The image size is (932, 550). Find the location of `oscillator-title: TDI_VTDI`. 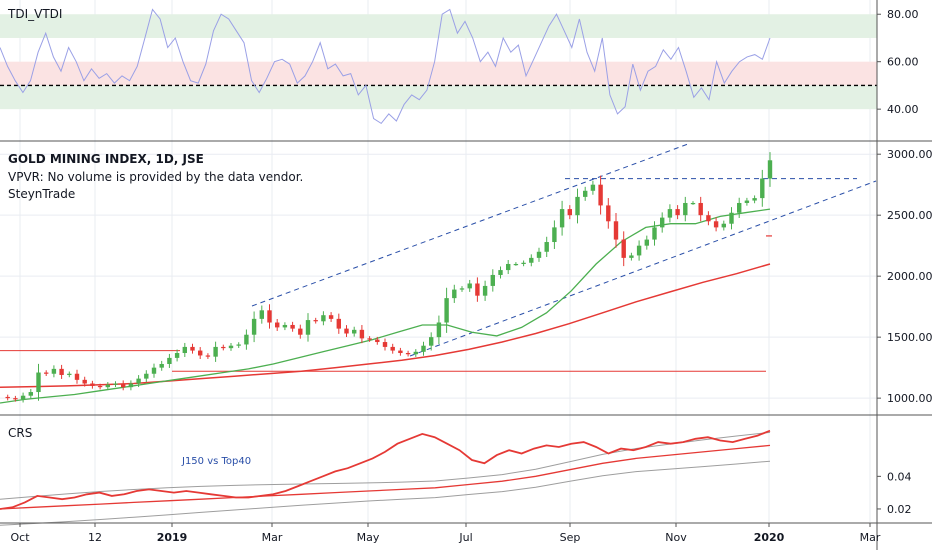

oscillator-title: TDI_VTDI is located at coordinates (35, 14).